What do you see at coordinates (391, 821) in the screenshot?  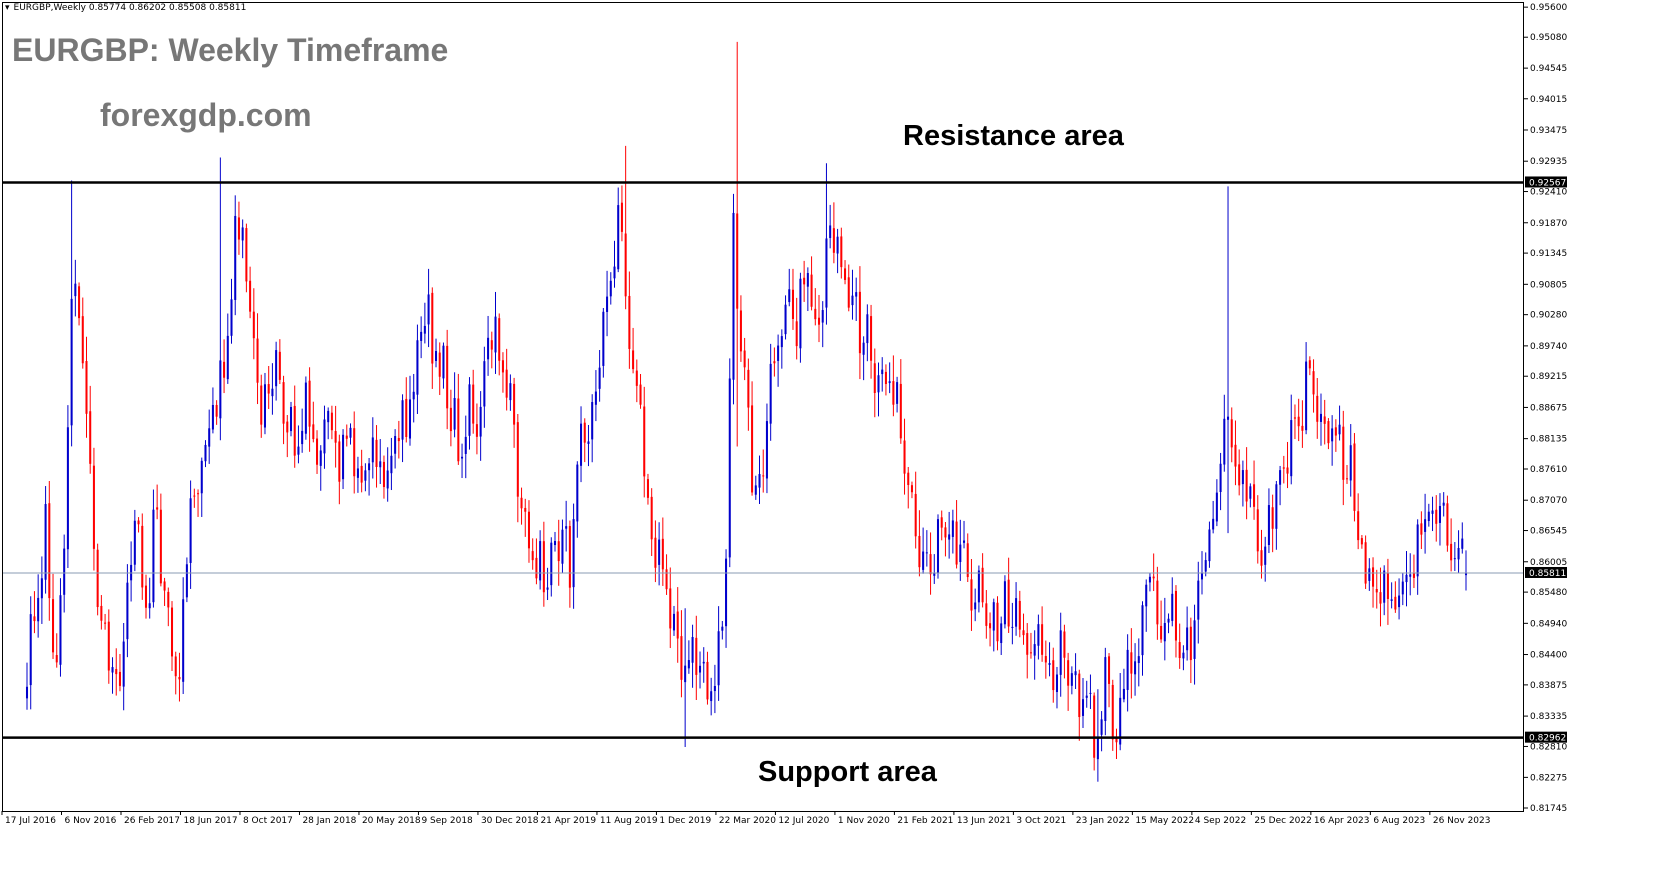 I see `x-tick-label: 20 May 2018` at bounding box center [391, 821].